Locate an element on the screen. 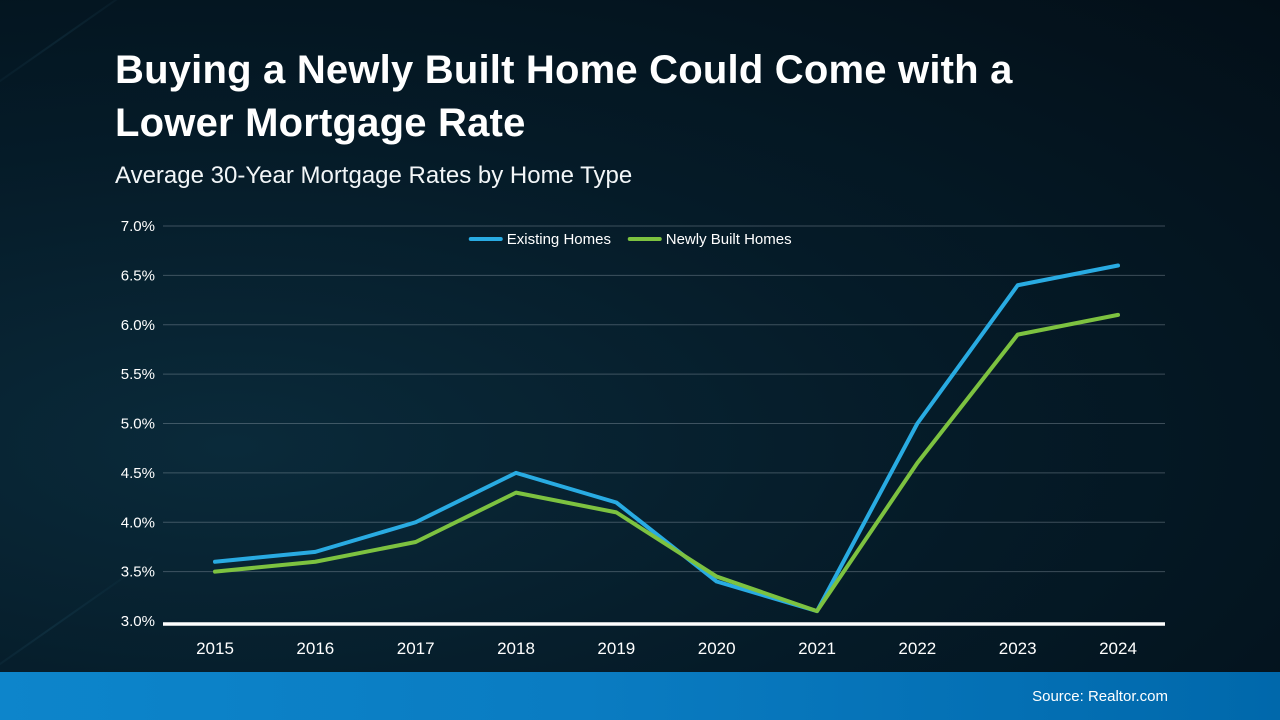  x-axis-tick-label: 2023 is located at coordinates (1018, 648).